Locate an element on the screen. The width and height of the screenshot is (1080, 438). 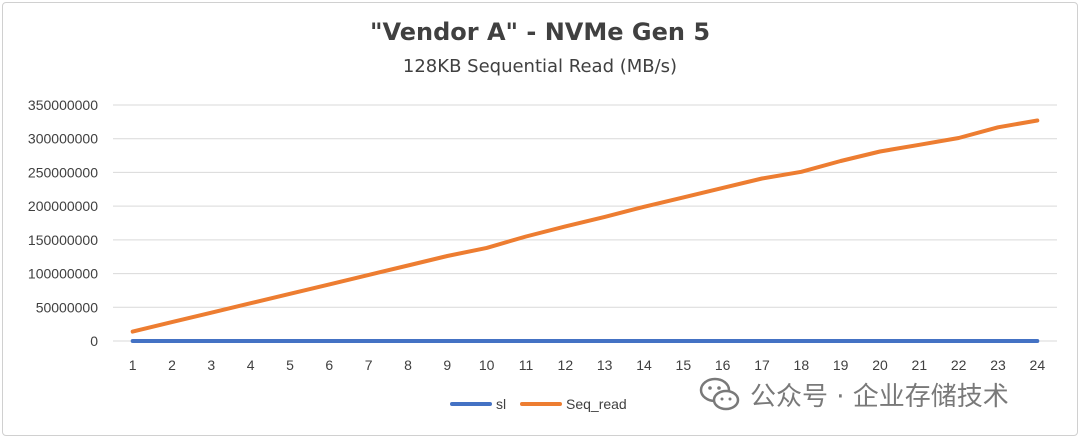
x-tick-label: 3 is located at coordinates (211, 365).